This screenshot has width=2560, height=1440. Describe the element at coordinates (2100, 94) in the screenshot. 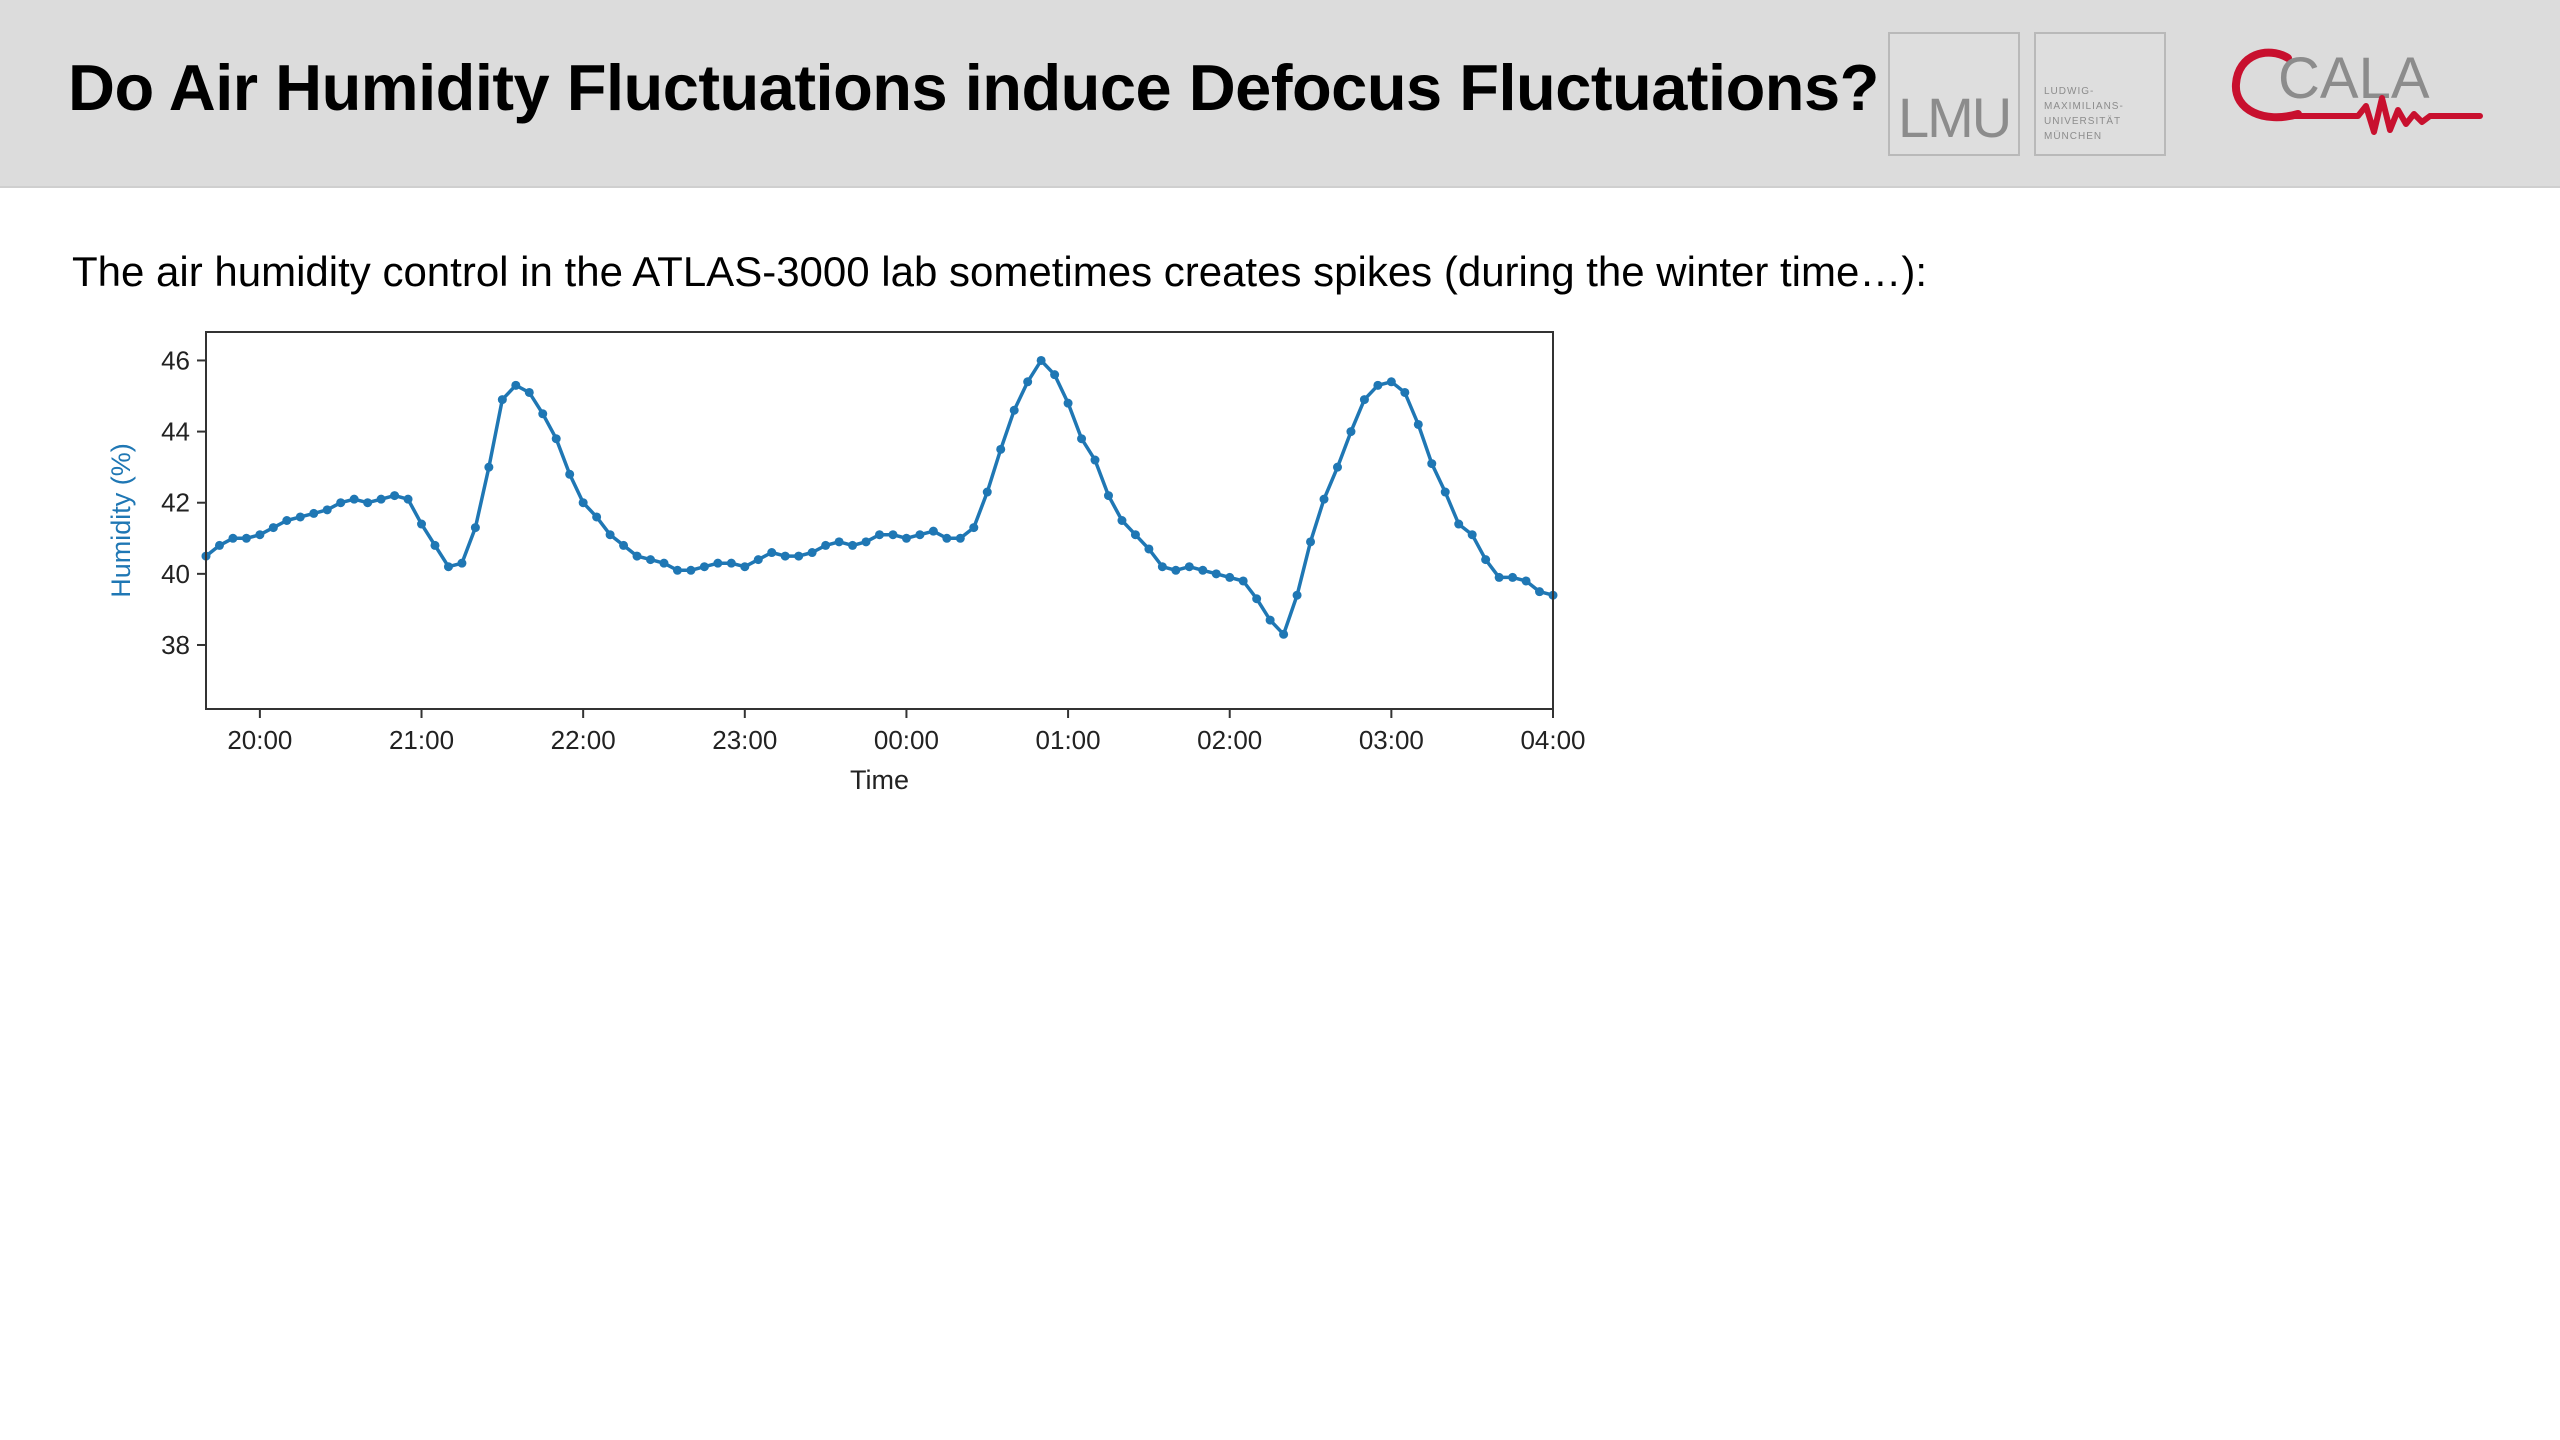

I see `lmu-wordmark: LUDWIG- MAXIMILIANS- UNIVERSITÄT MÜNCHEN` at that location.